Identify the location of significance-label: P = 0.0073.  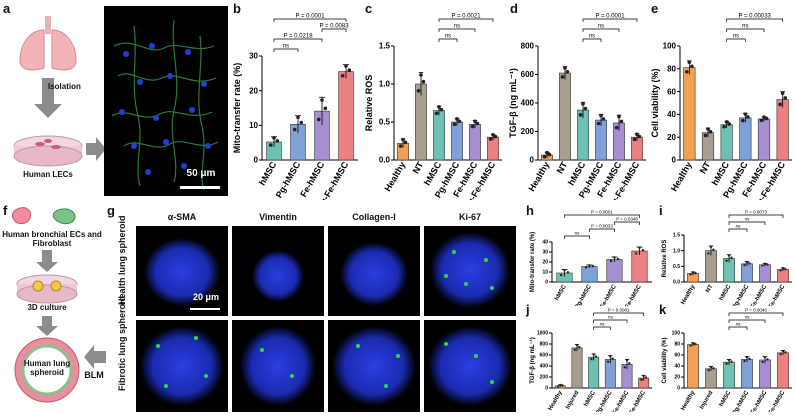
(756, 212).